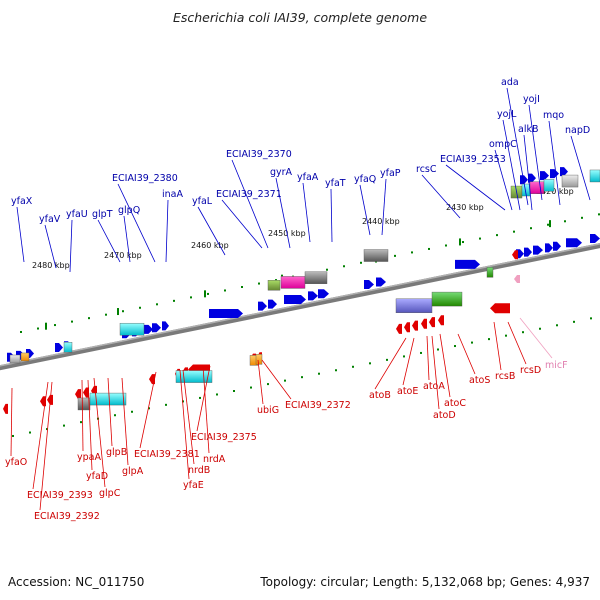  I want to click on gene-label-ECIAI39_2371: ECIAI39_2371, so click(249, 194).